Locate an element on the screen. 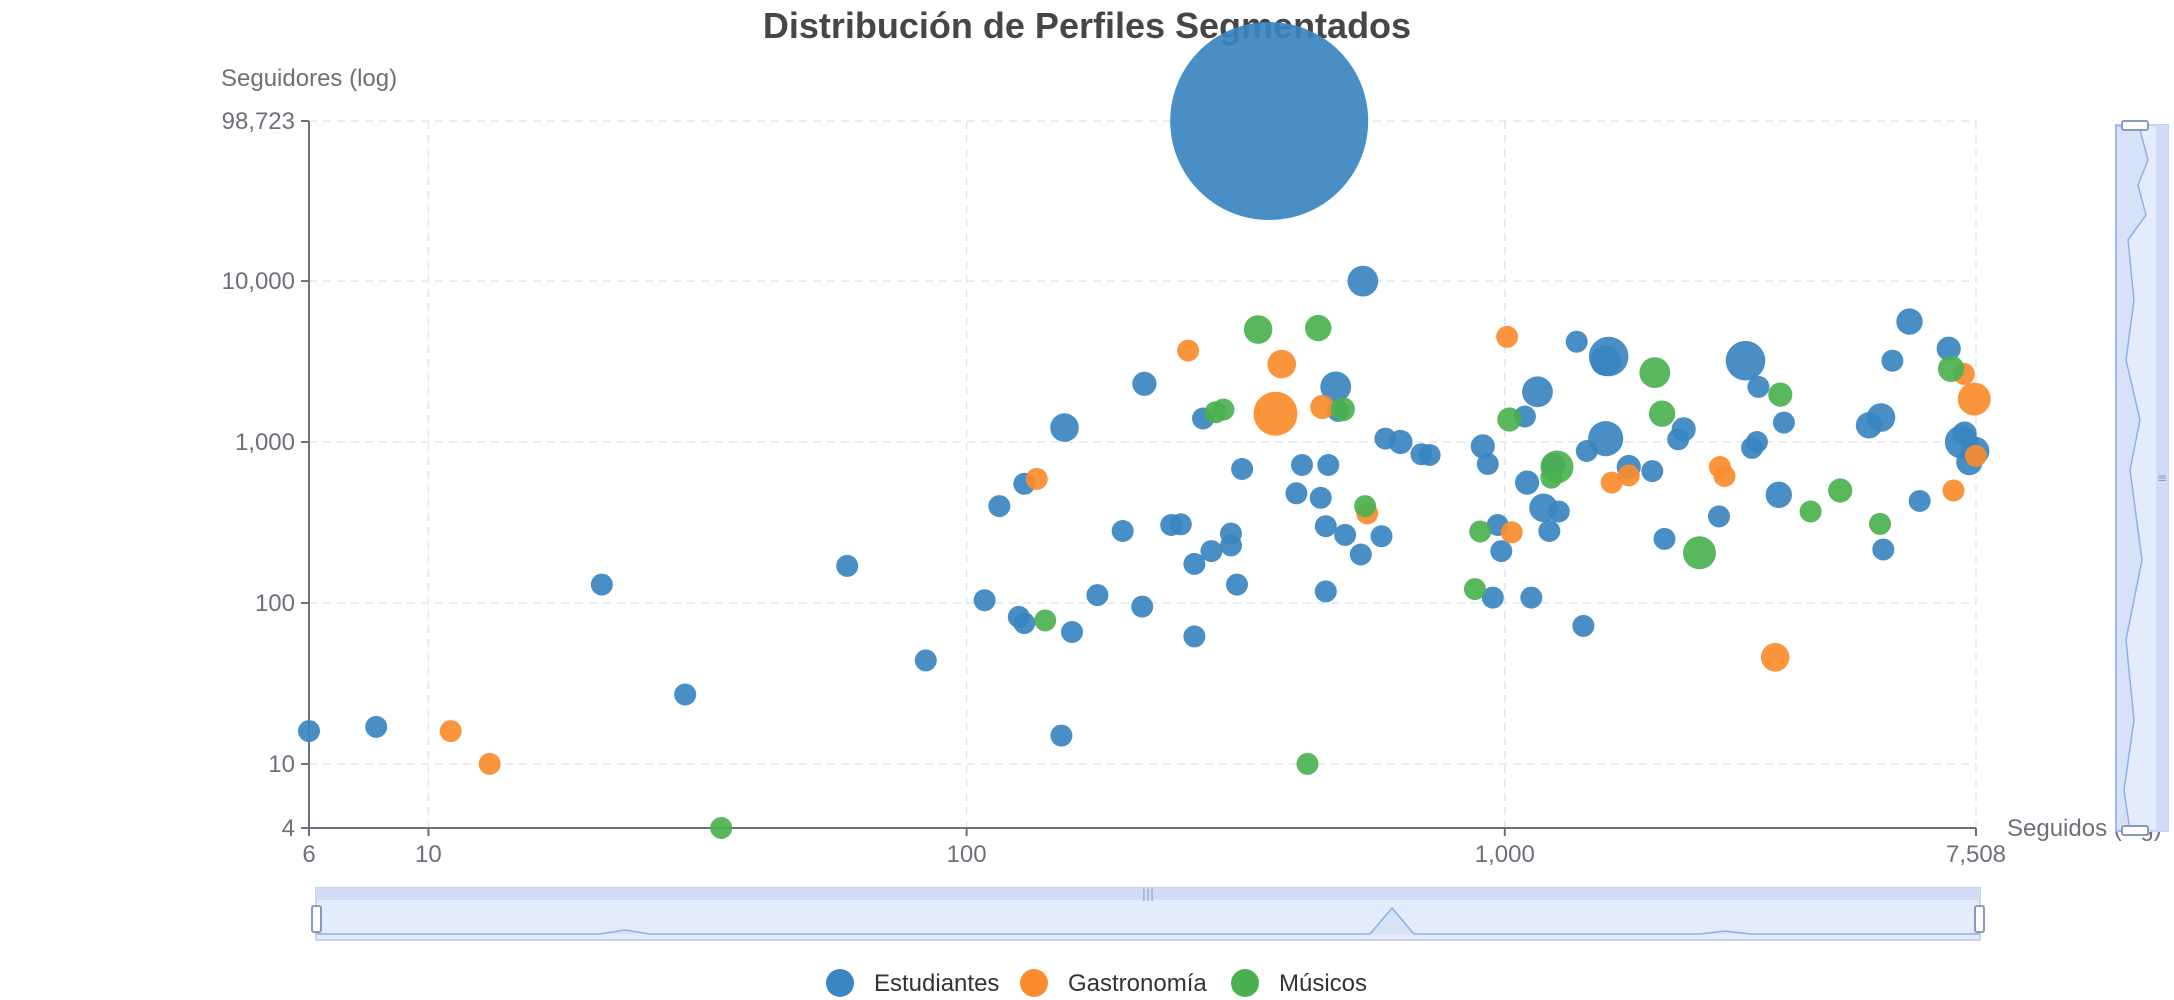  legend-item-label: Estudiantes is located at coordinates (936, 983).